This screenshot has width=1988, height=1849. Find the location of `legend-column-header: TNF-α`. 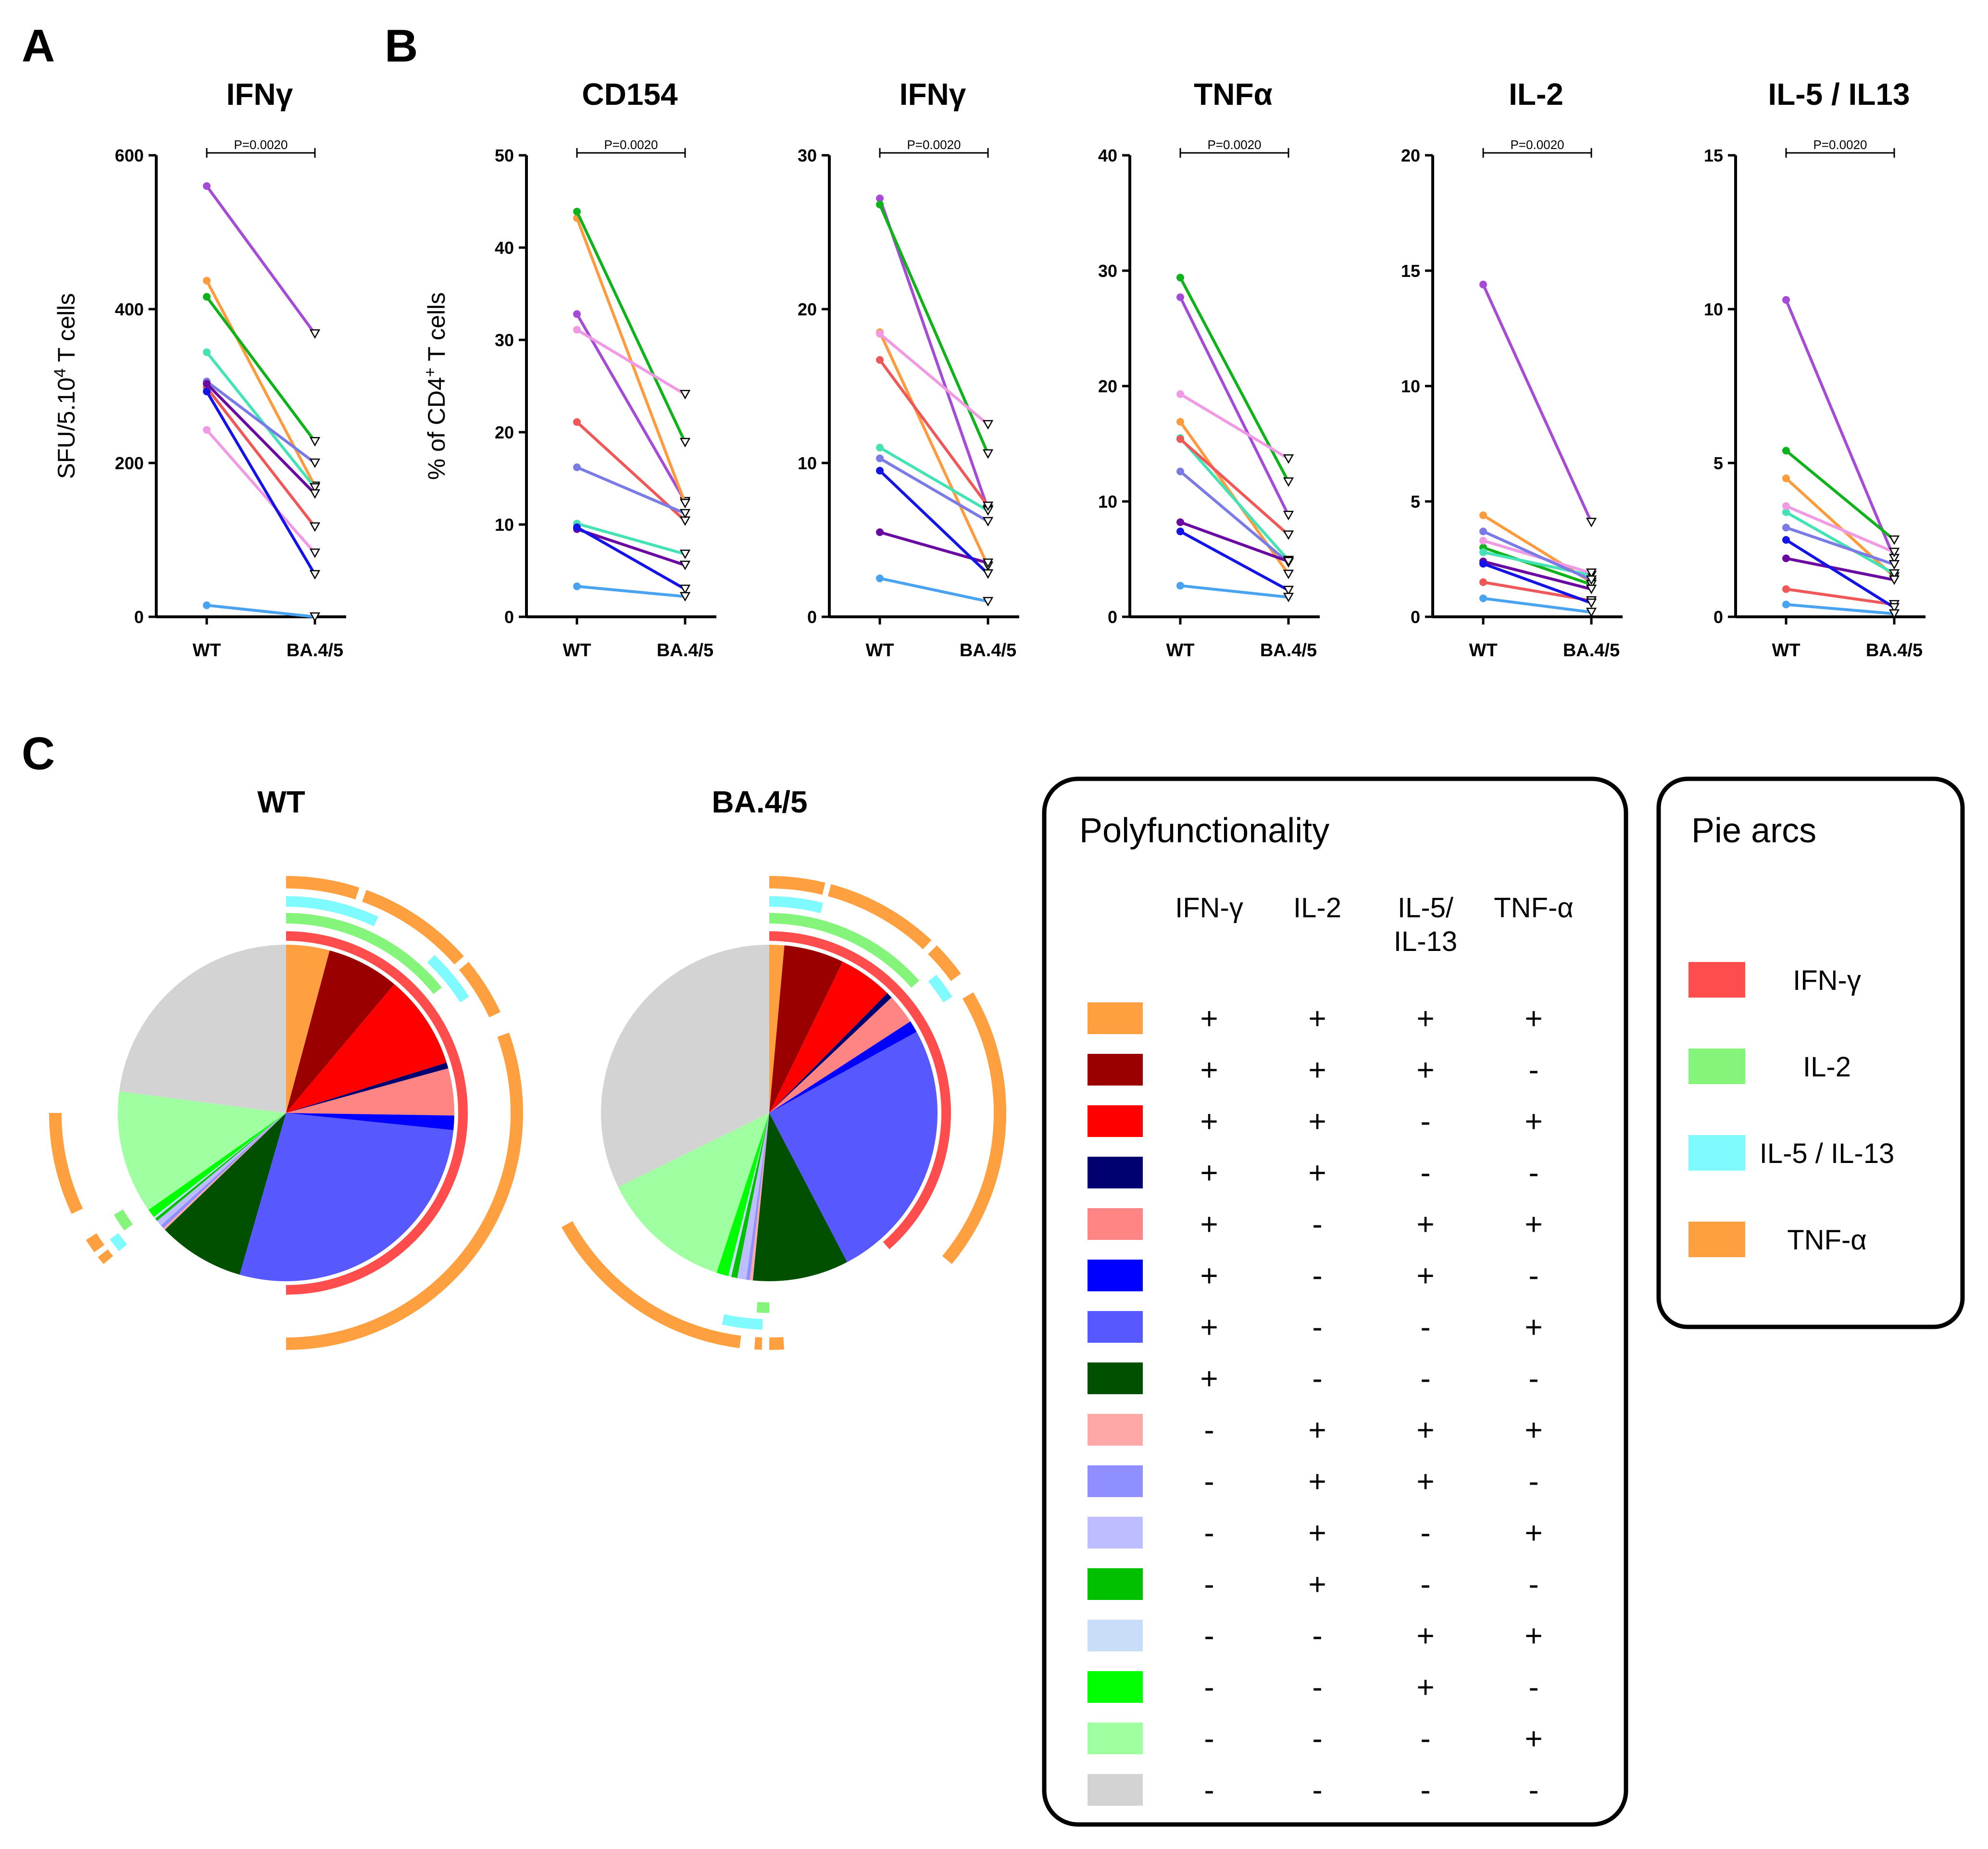

legend-column-header: TNF-α is located at coordinates (1534, 908).